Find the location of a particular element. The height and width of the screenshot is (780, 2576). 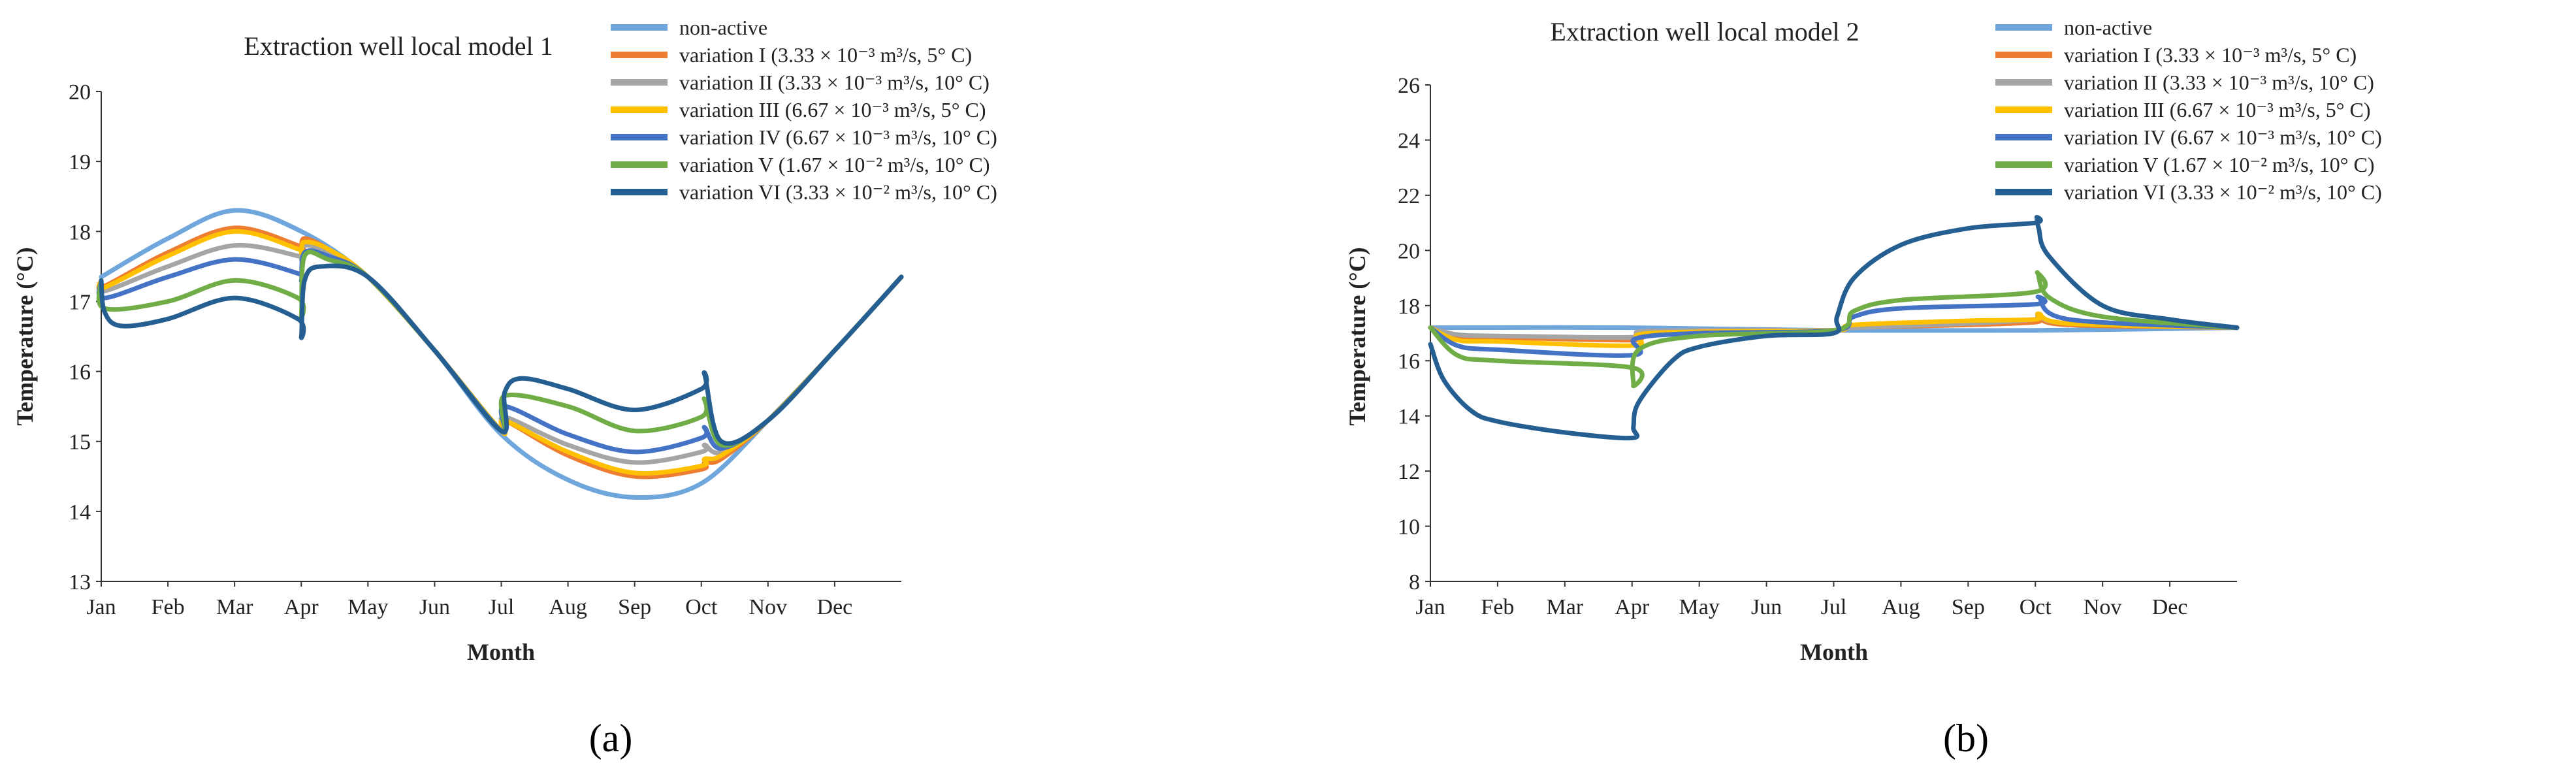

y-tick-label: 10 is located at coordinates (1409, 527).